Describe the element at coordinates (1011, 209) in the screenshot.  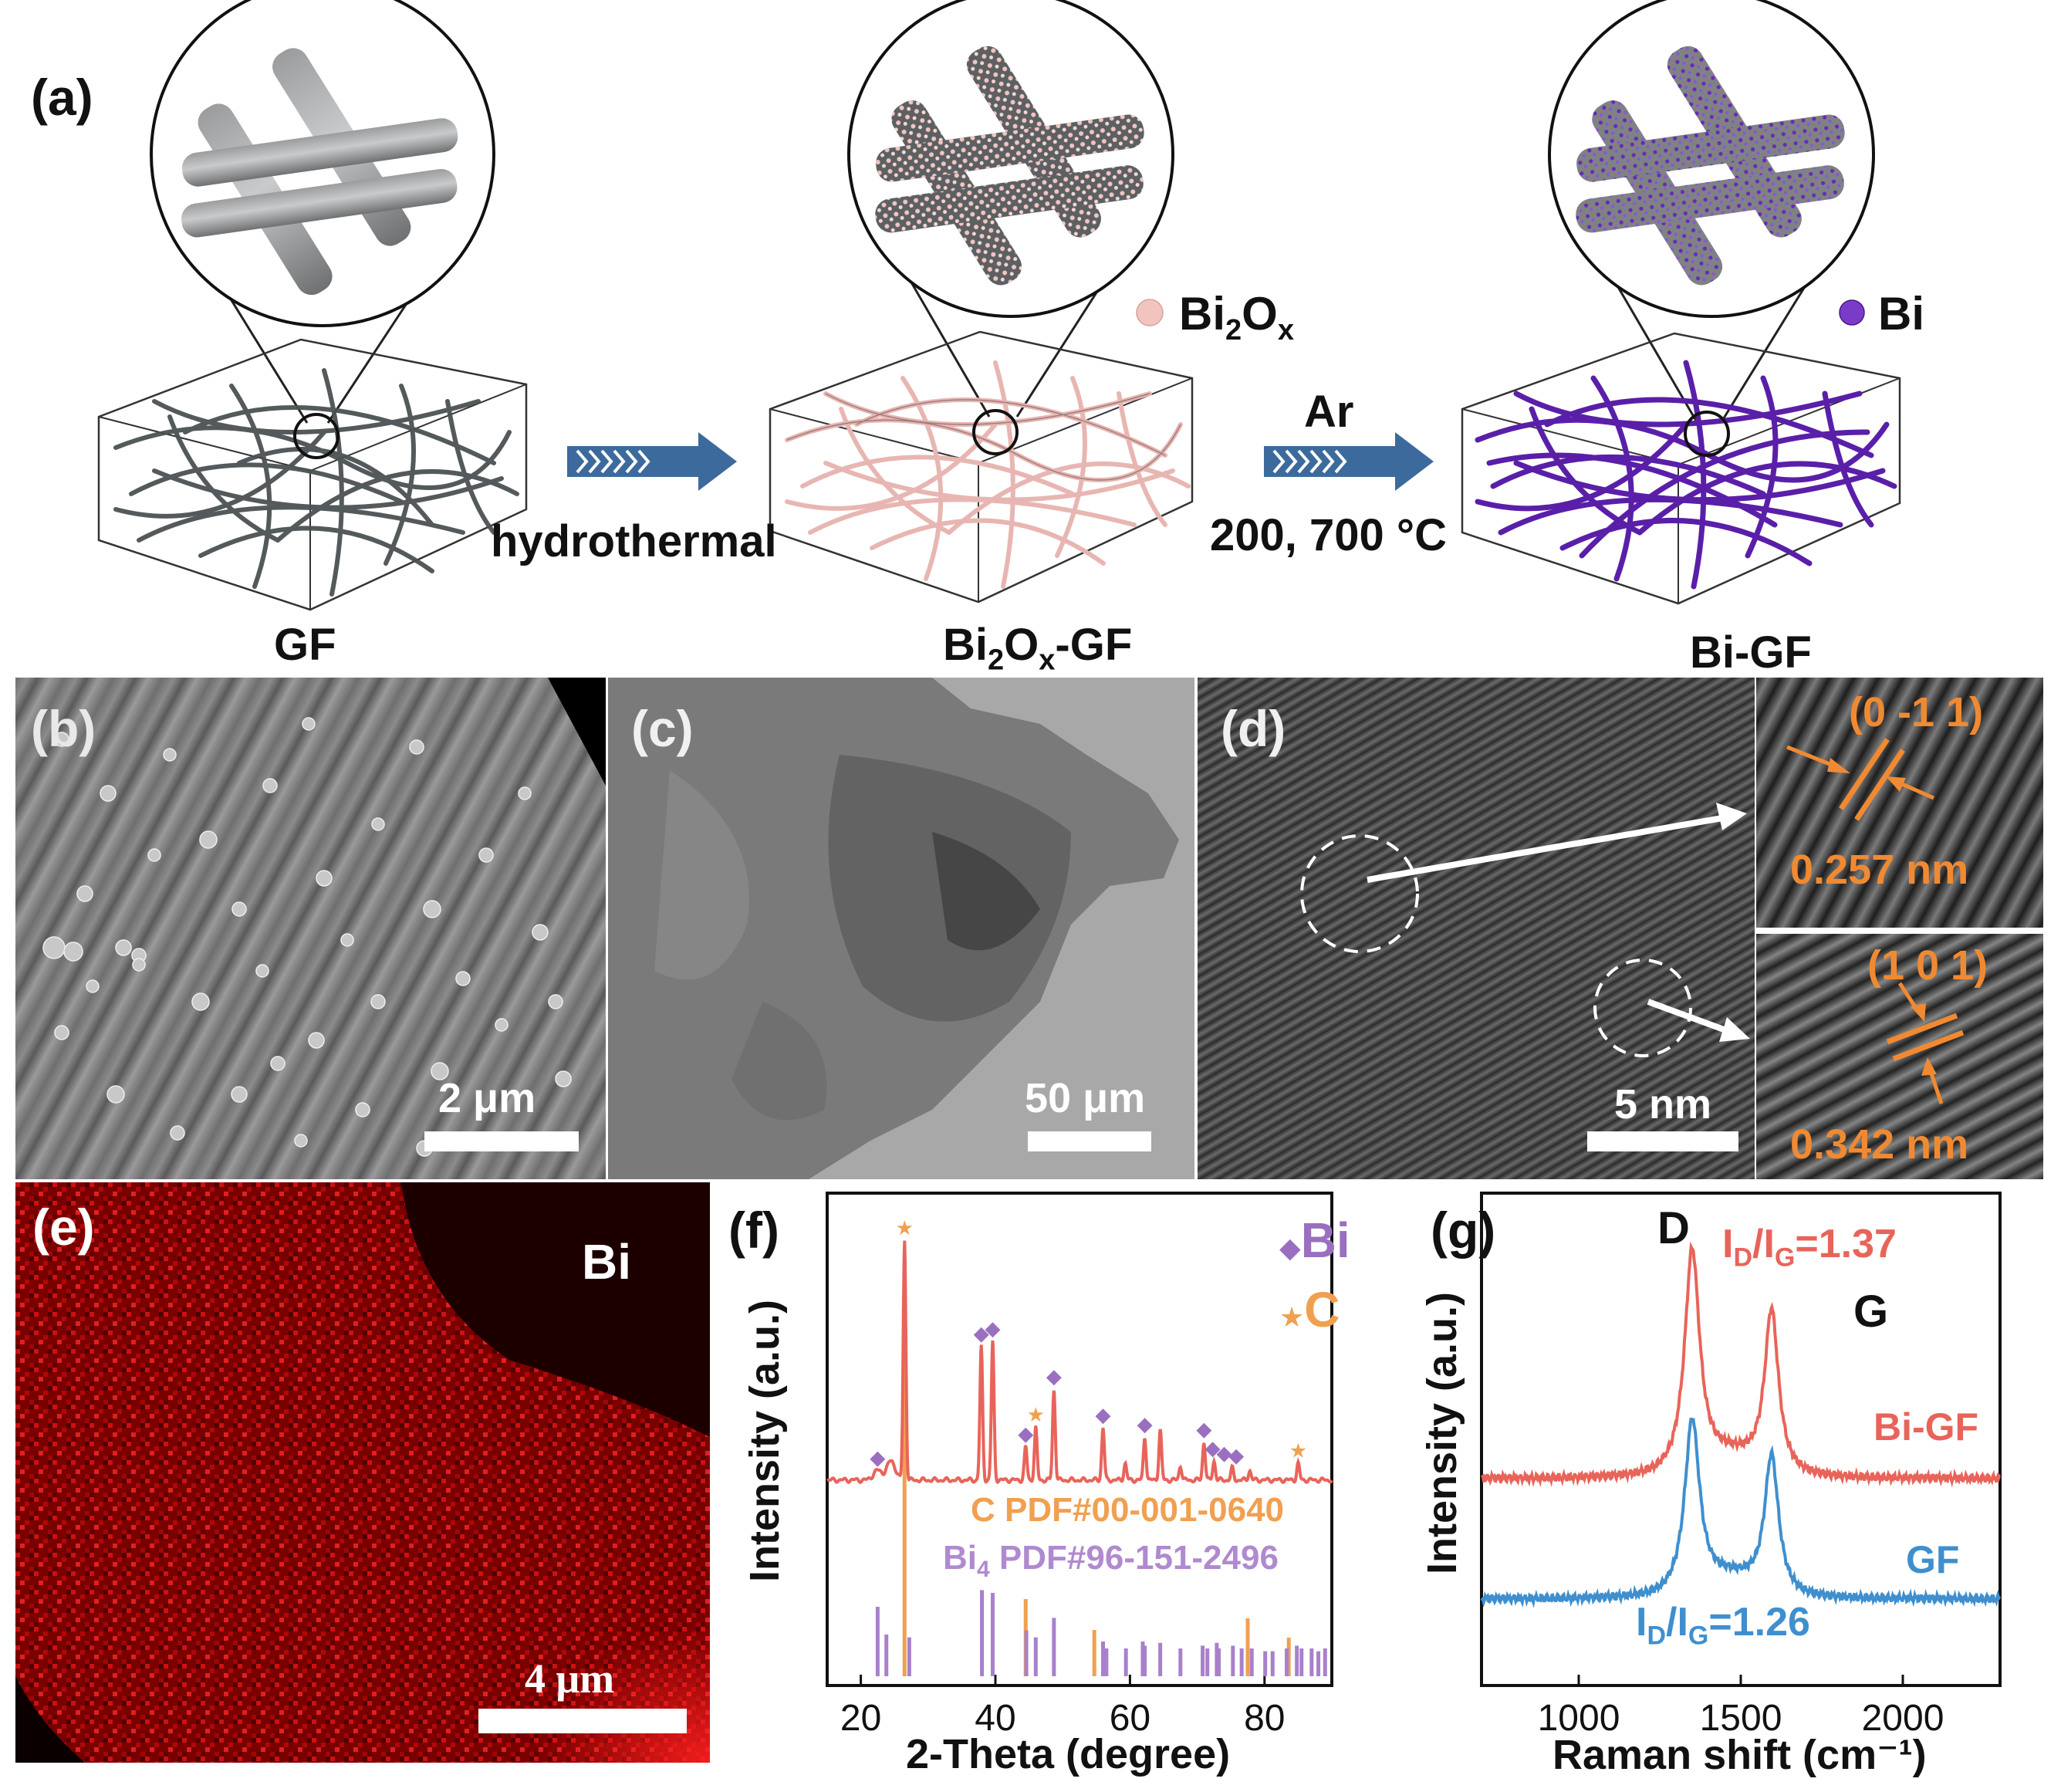
I see `bi2ox-zoom-circle` at that location.